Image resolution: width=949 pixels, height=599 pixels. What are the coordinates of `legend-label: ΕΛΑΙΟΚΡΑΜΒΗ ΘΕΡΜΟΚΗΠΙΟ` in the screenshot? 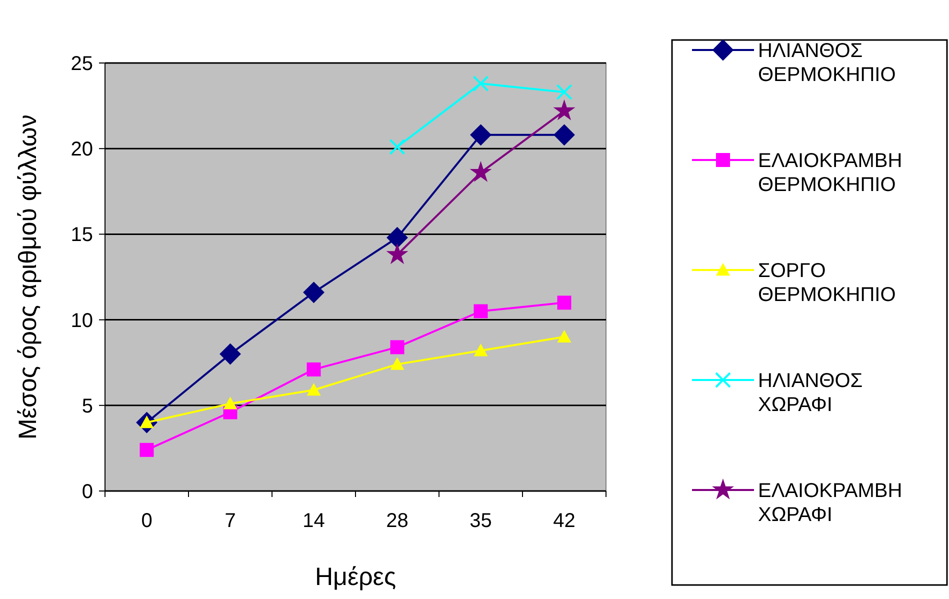 It's located at (830, 173).